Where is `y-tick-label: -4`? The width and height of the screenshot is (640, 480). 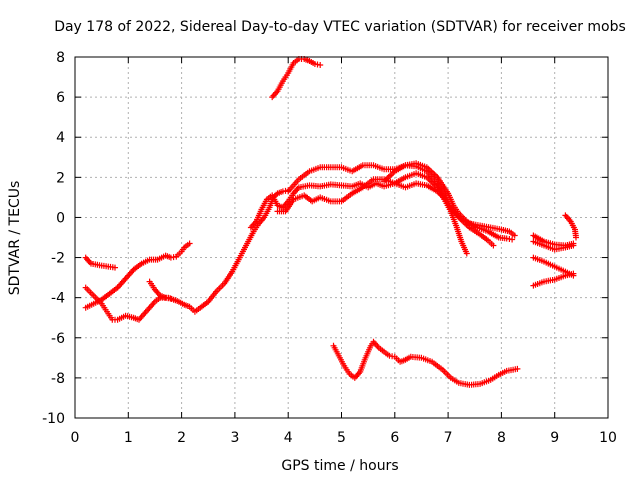 y-tick-label: -4 is located at coordinates (58, 299).